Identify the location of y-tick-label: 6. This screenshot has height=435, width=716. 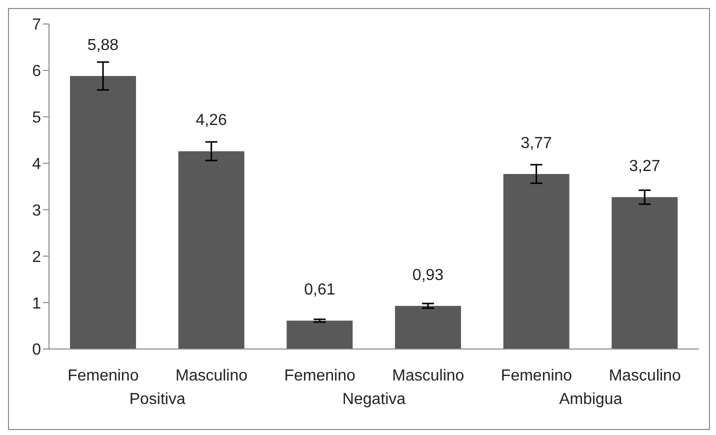
(37, 71).